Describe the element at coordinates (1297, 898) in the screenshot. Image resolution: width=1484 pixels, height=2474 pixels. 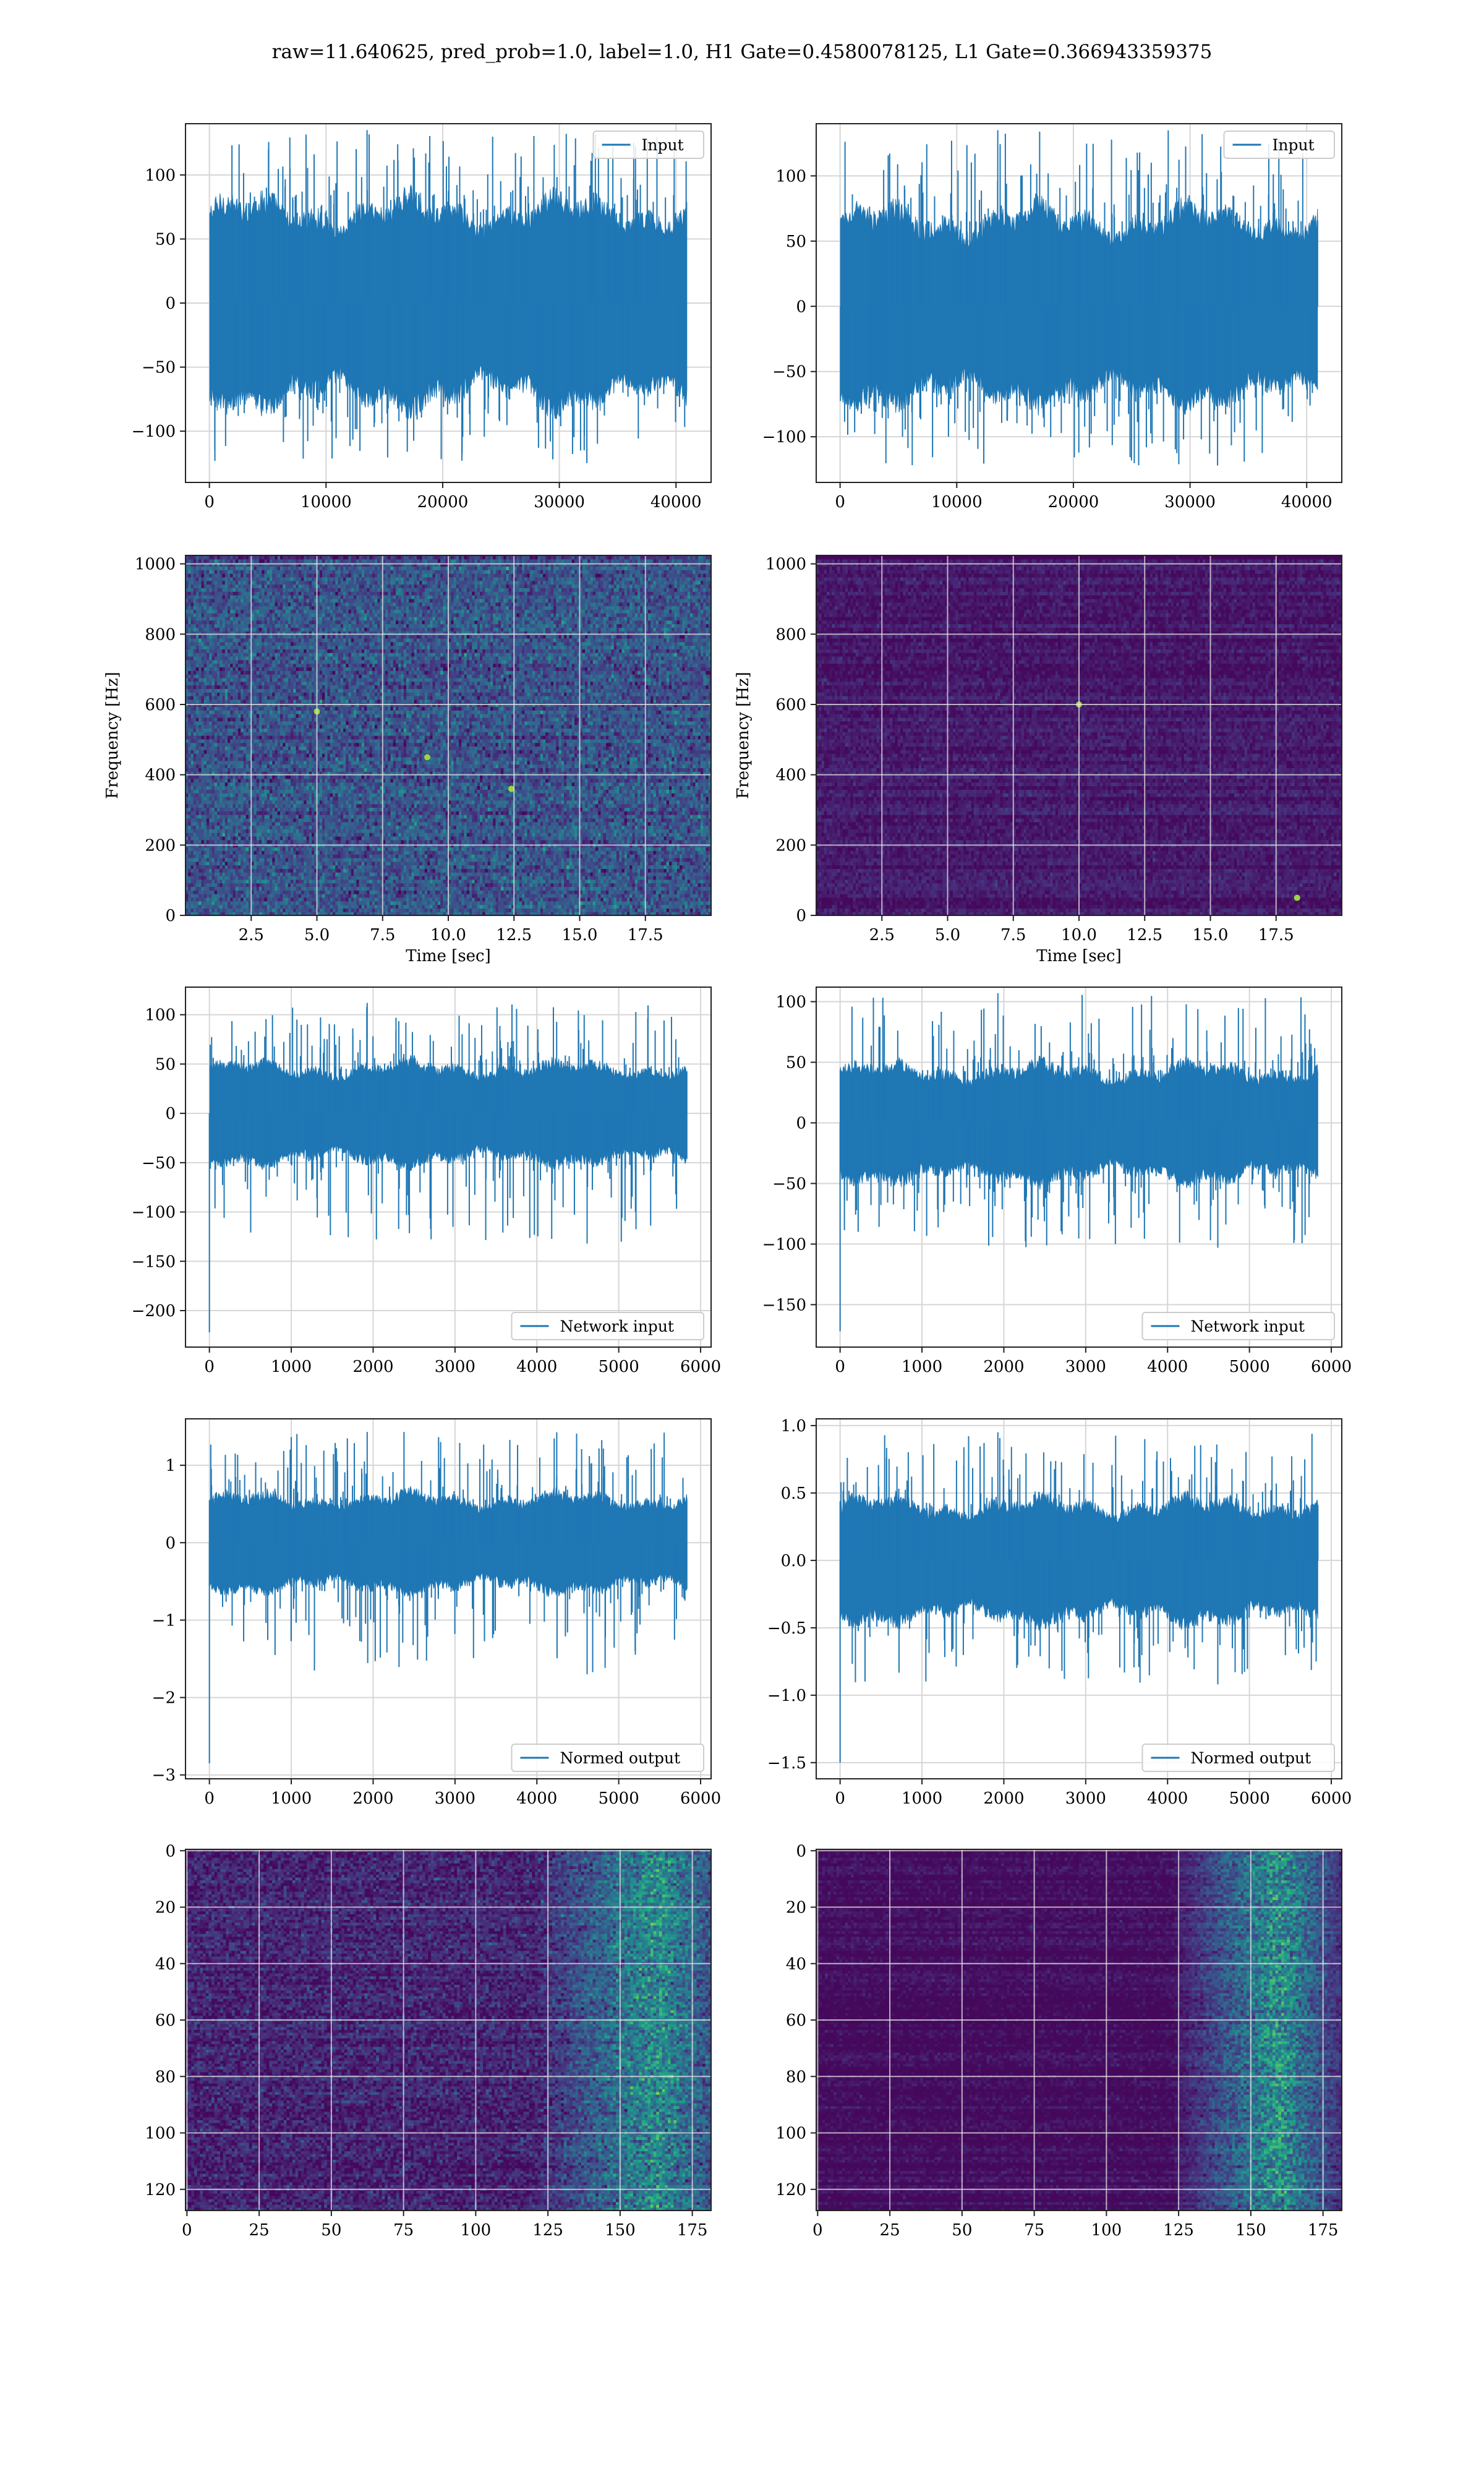
I see `l1-spectrogram-hotspot` at that location.